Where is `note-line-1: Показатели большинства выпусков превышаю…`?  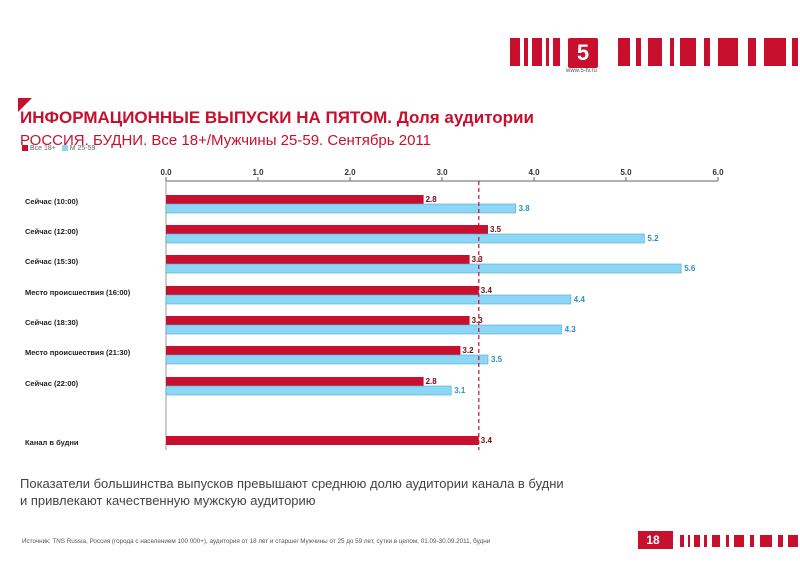
note-line-1: Показатели большинства выпусков превышаю… is located at coordinates (292, 483).